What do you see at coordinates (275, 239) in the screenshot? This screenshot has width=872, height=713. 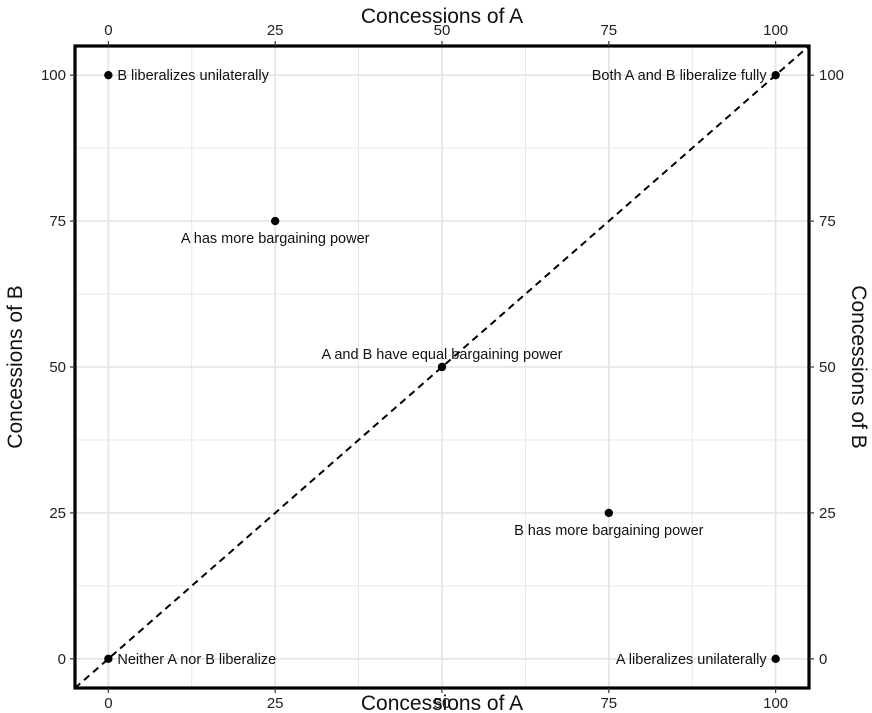 I see `point-label: A has more bargaining power` at bounding box center [275, 239].